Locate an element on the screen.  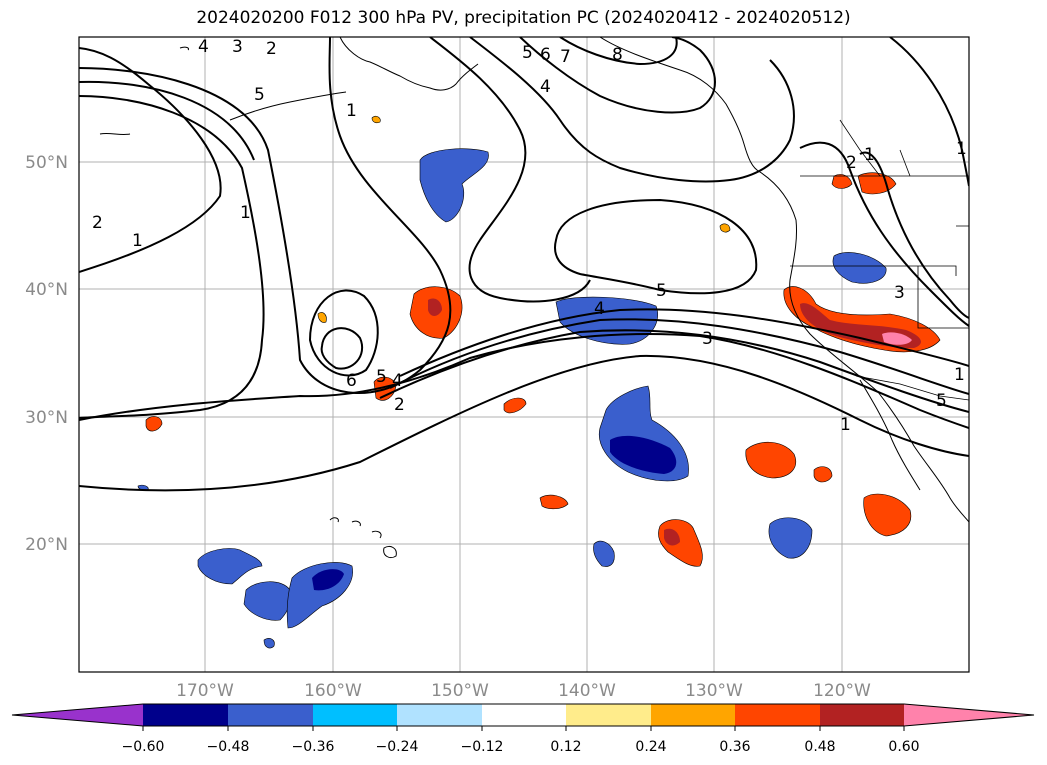
pv-contour-mid-loop is located at coordinates (656, 246).